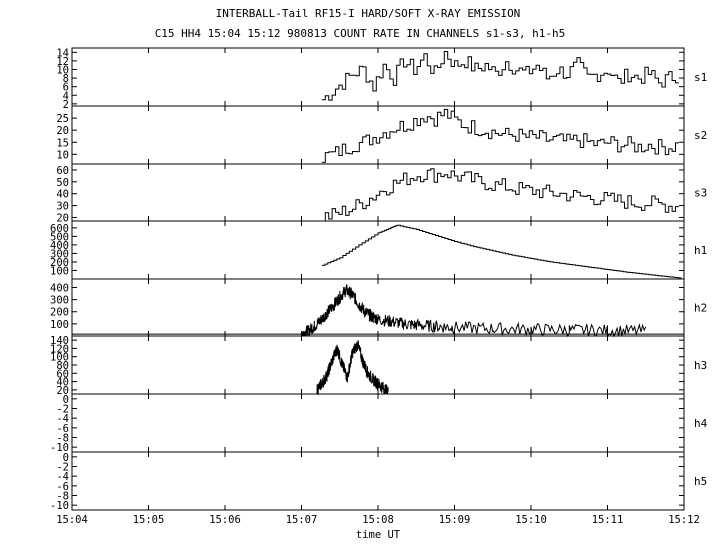  Describe the element at coordinates (66, 458) in the screenshot. I see `ytick-label-h5-5: 0` at that location.